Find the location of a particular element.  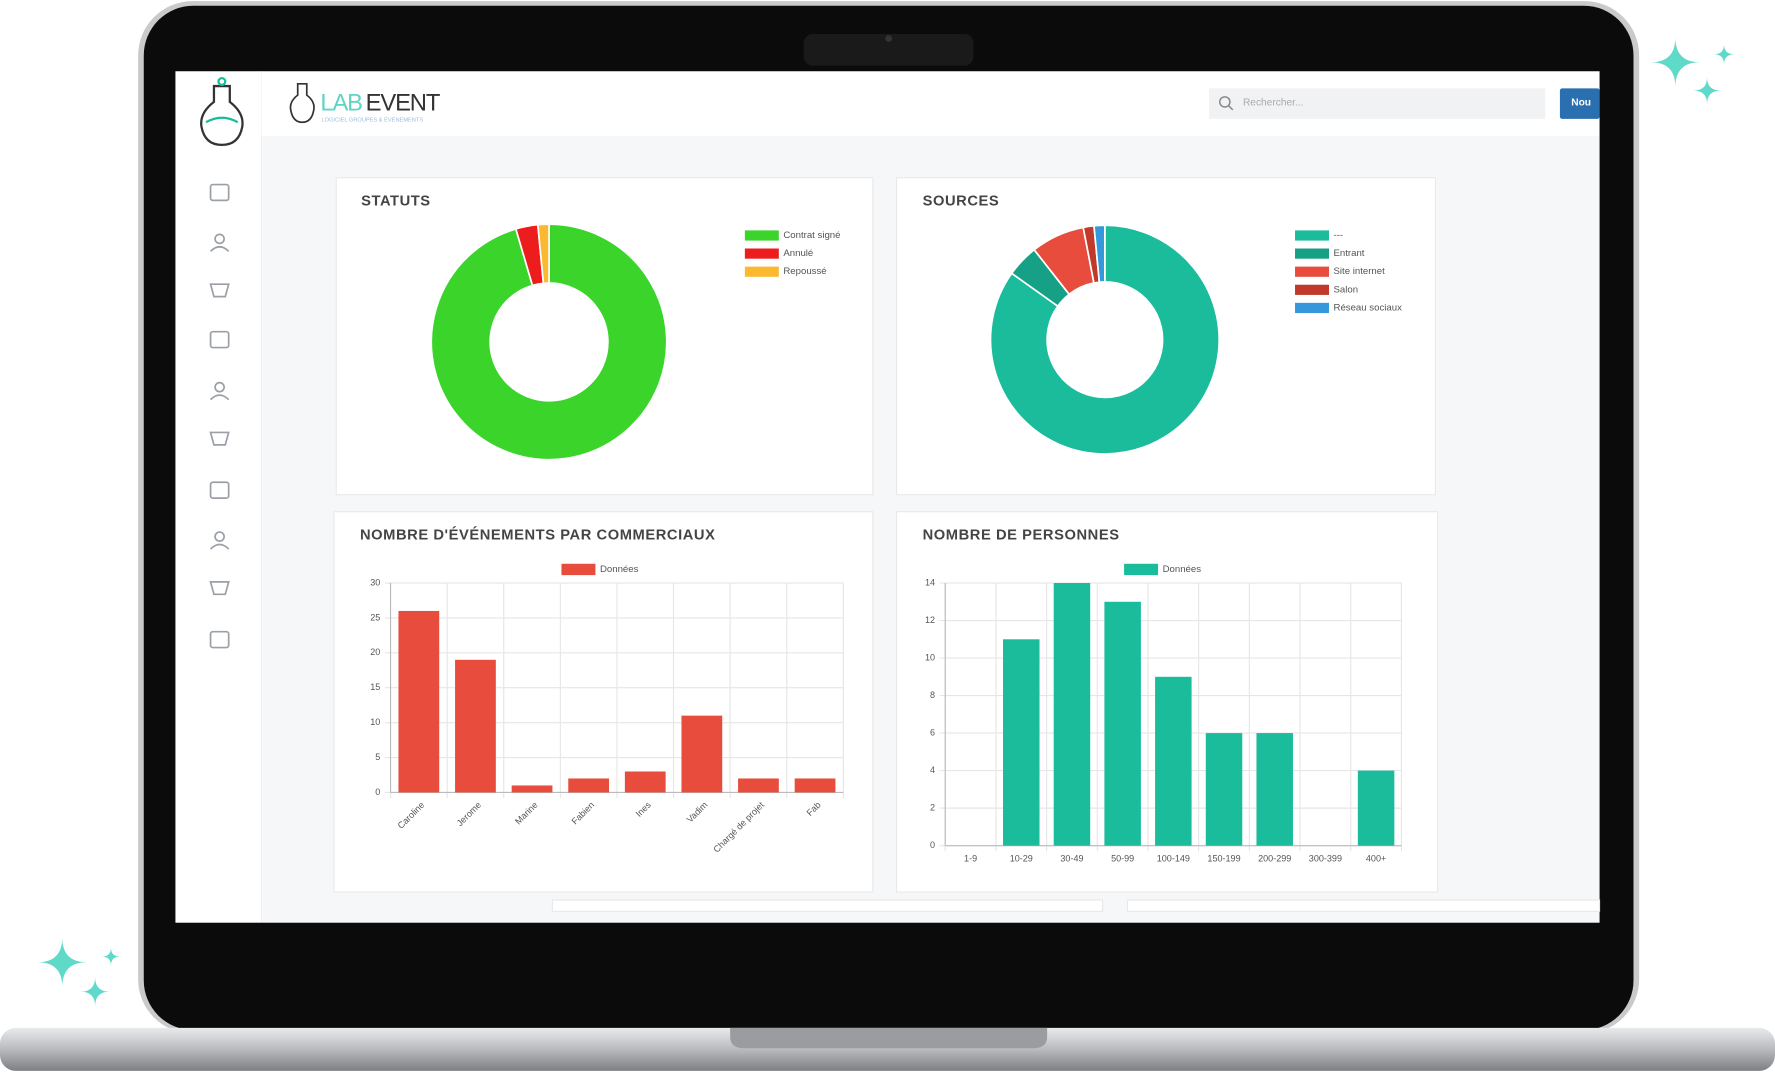

y-tick-label: 4 is located at coordinates (932, 770).